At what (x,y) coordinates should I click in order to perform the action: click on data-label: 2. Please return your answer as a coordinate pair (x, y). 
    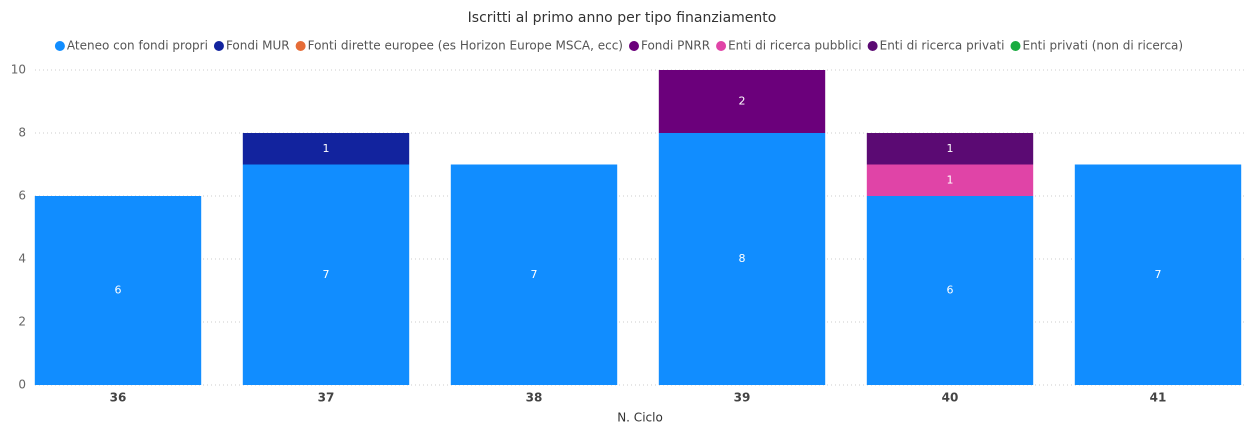
    Looking at the image, I should click on (742, 101).